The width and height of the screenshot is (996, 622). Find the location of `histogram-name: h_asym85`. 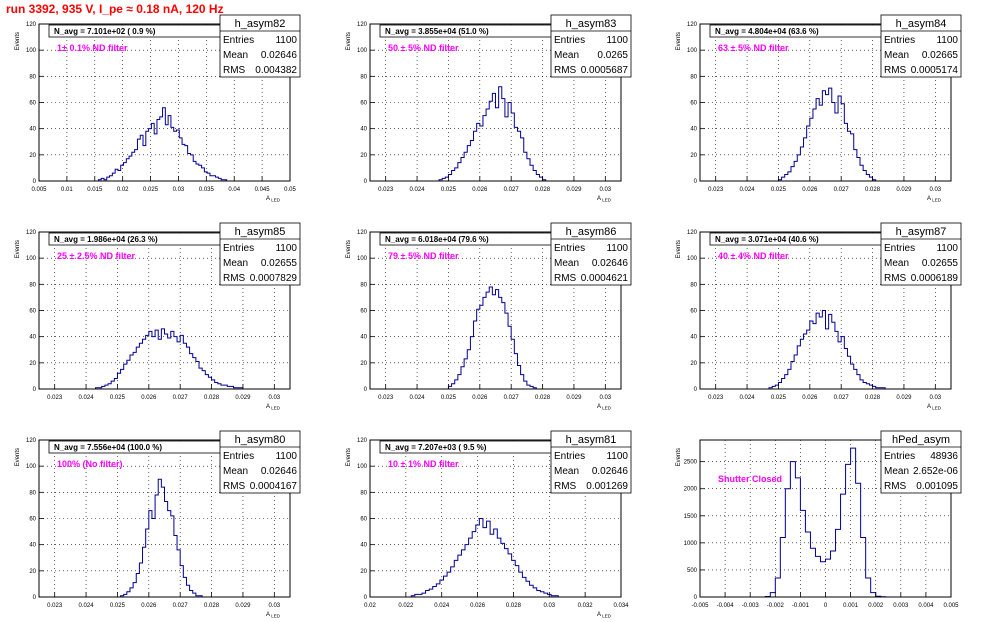

histogram-name: h_asym85 is located at coordinates (260, 232).